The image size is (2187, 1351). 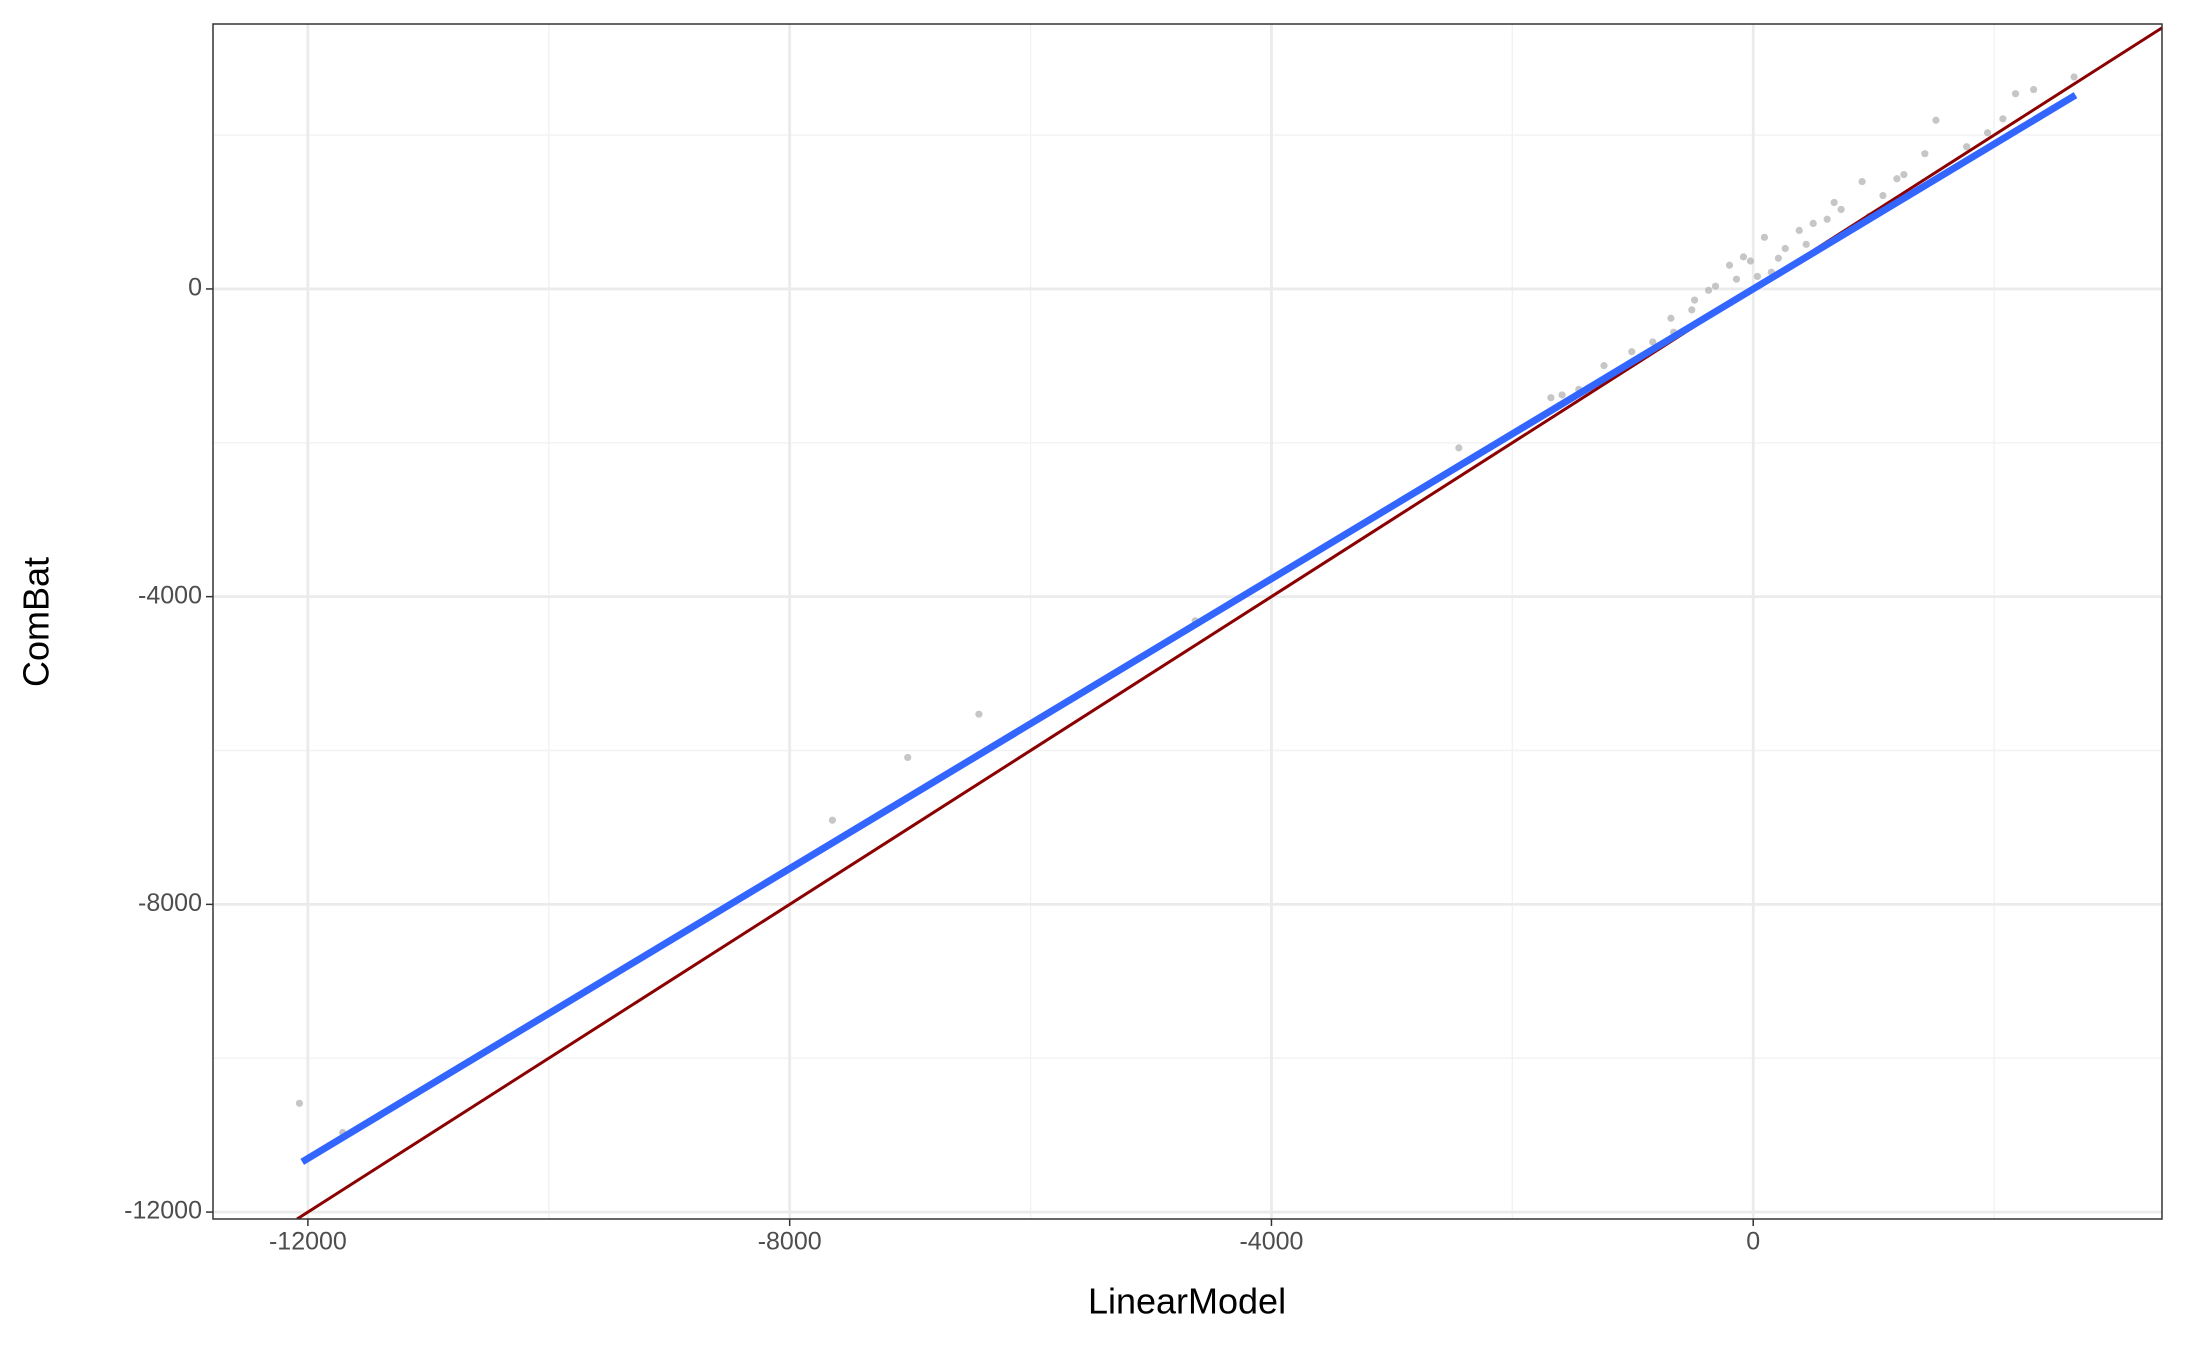 I want to click on y-tick-label: -8000, so click(x=170, y=903).